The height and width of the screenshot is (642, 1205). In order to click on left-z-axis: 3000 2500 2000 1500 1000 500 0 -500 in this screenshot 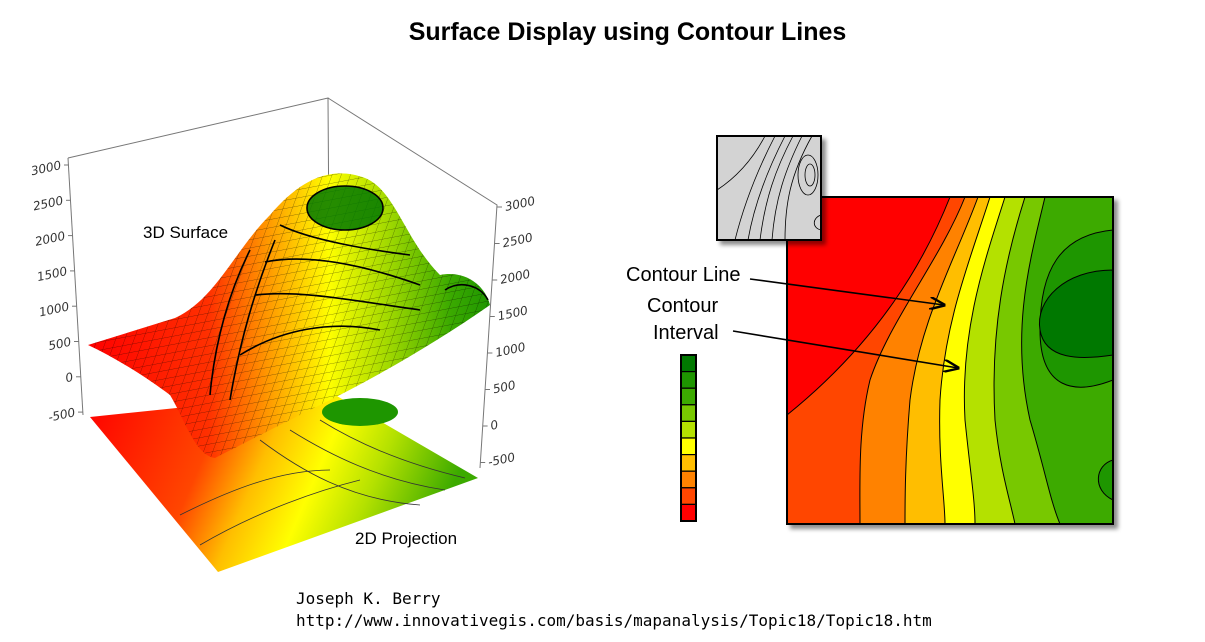, I will do `click(56, 291)`.